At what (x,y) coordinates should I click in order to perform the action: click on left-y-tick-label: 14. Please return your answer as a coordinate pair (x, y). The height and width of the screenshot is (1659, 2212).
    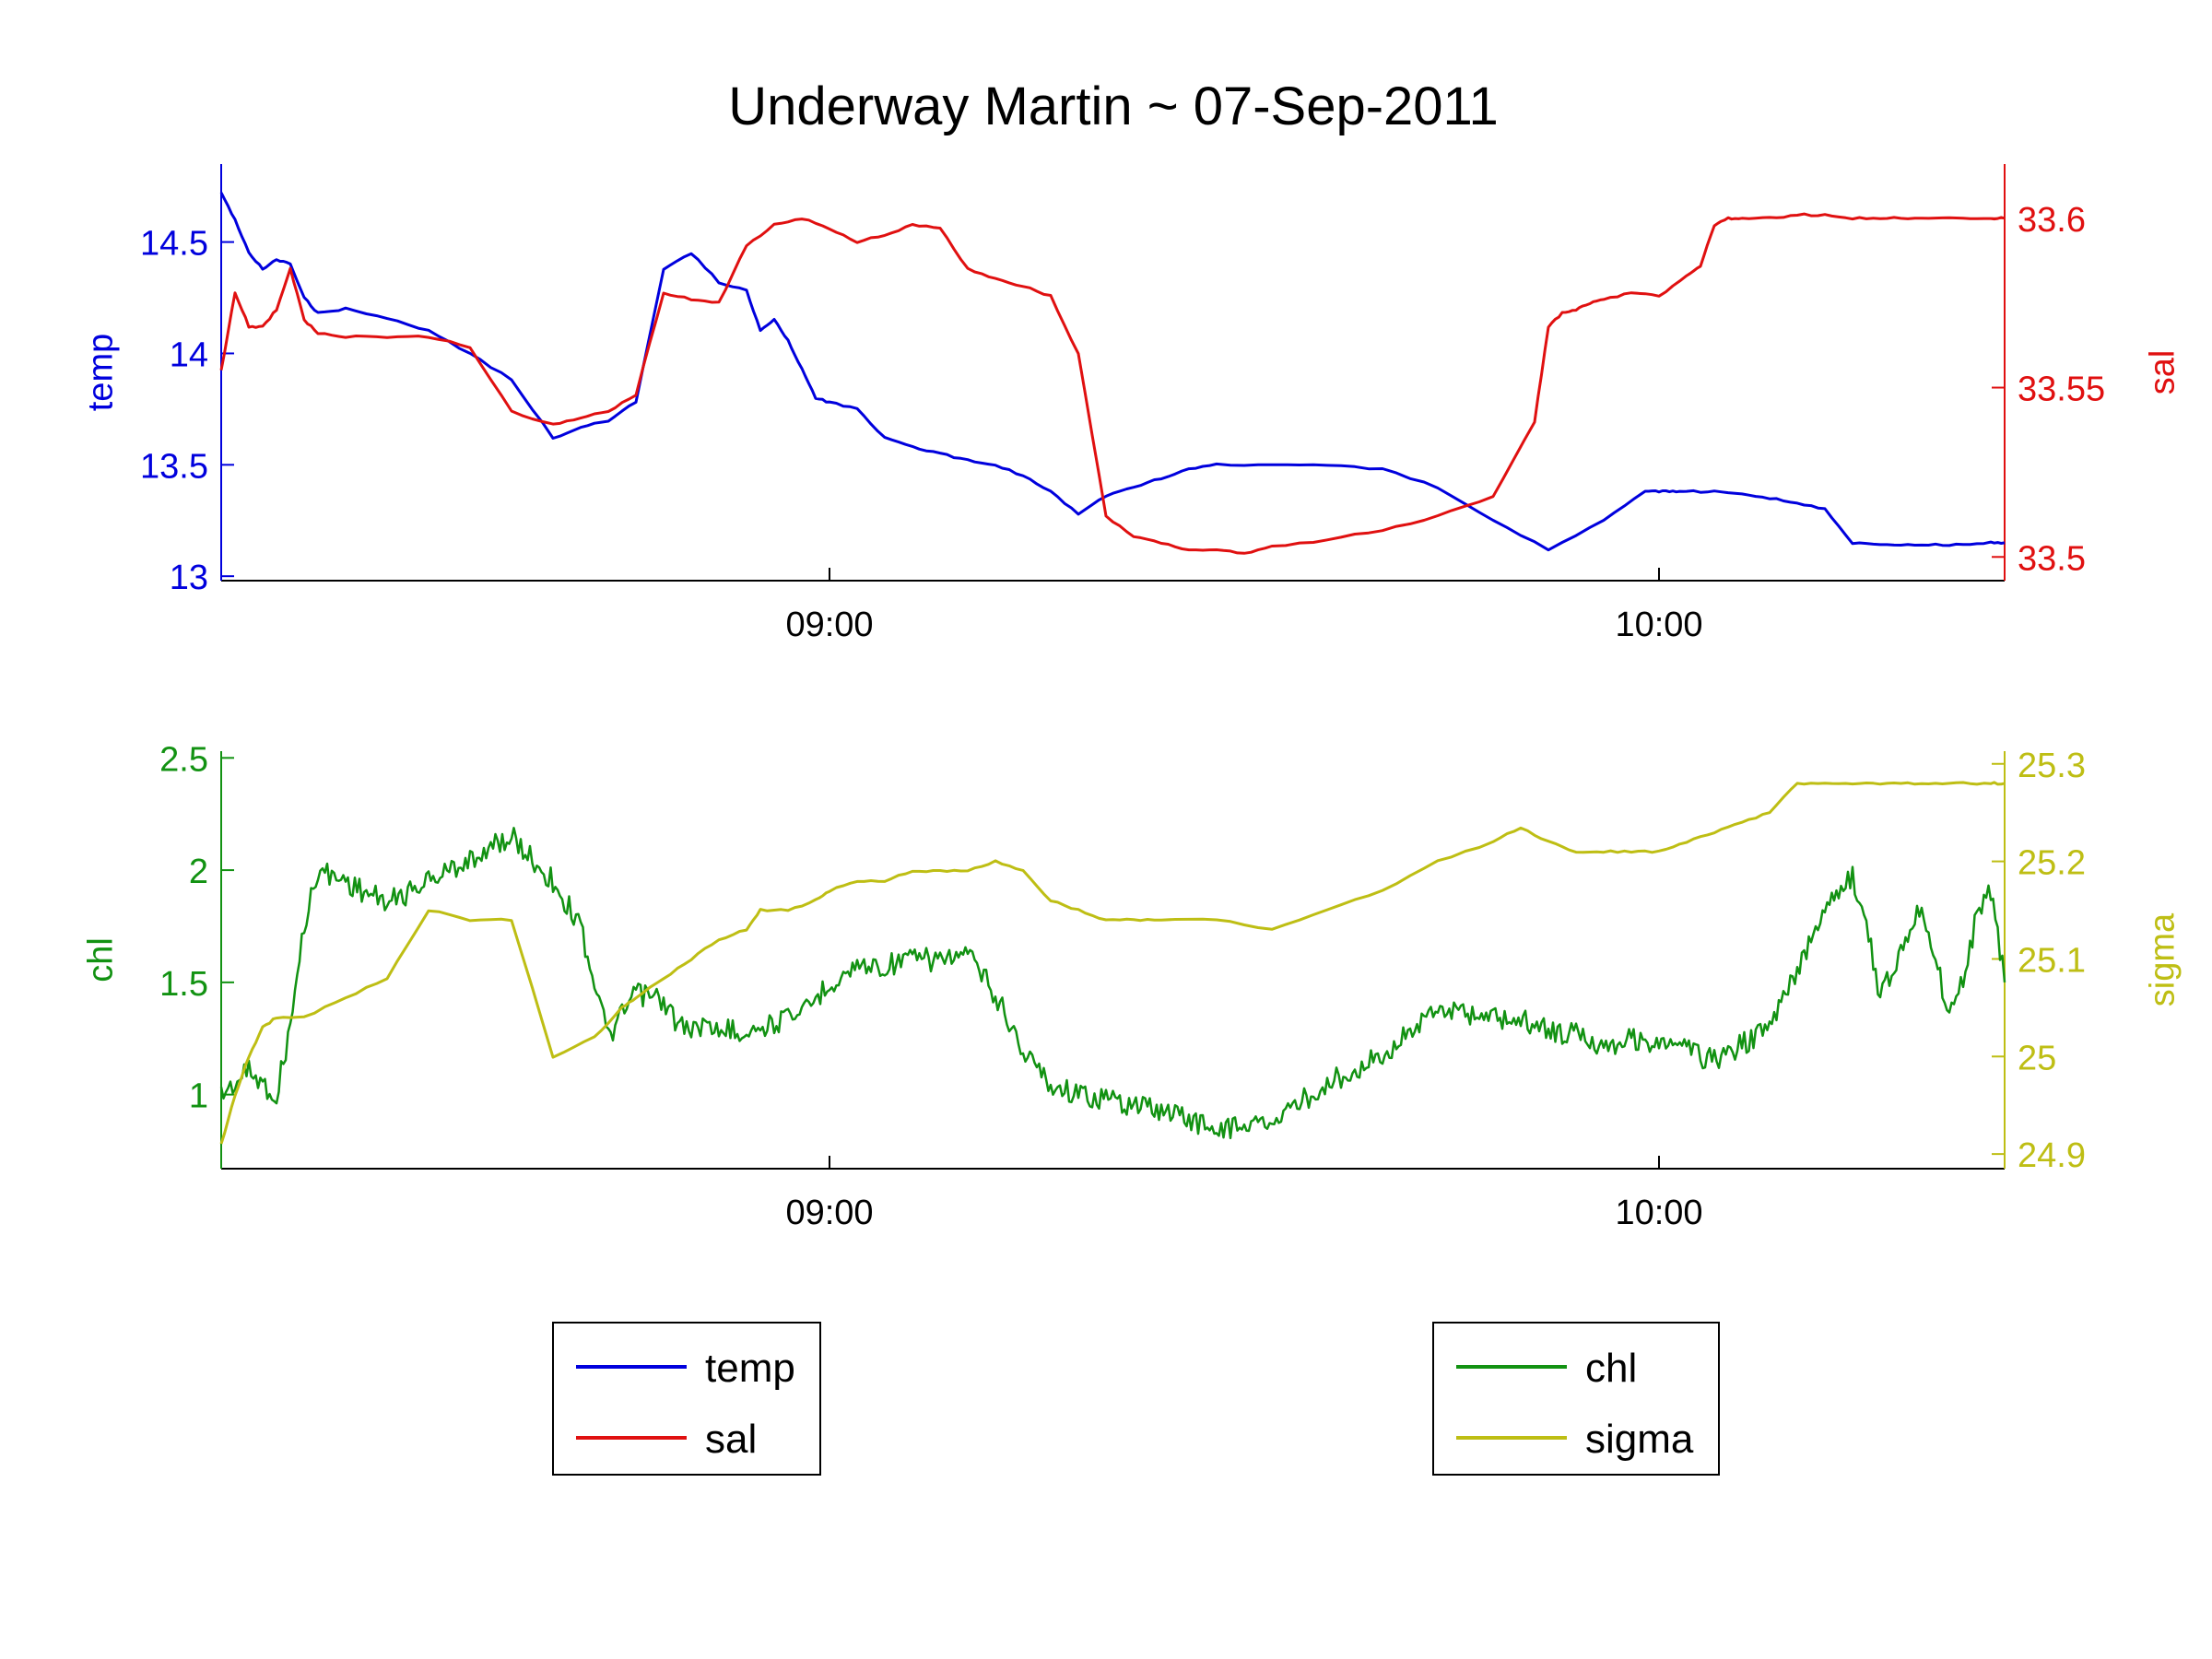
    Looking at the image, I should click on (189, 354).